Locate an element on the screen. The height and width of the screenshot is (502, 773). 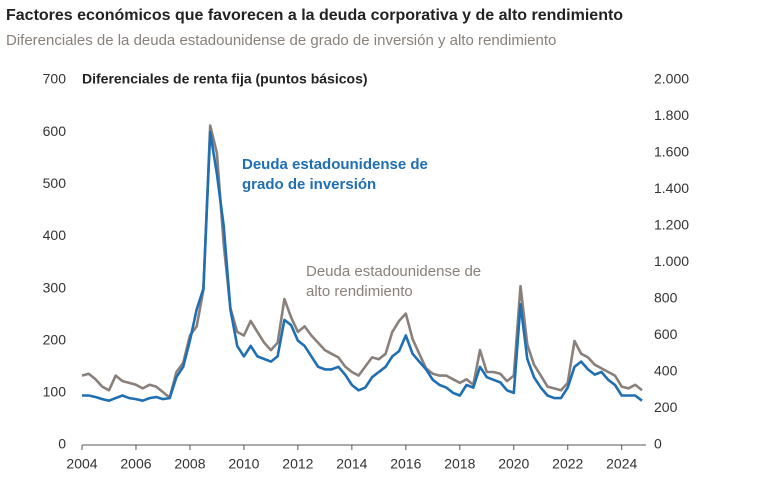
x-tick-label: 2016 is located at coordinates (405, 464).